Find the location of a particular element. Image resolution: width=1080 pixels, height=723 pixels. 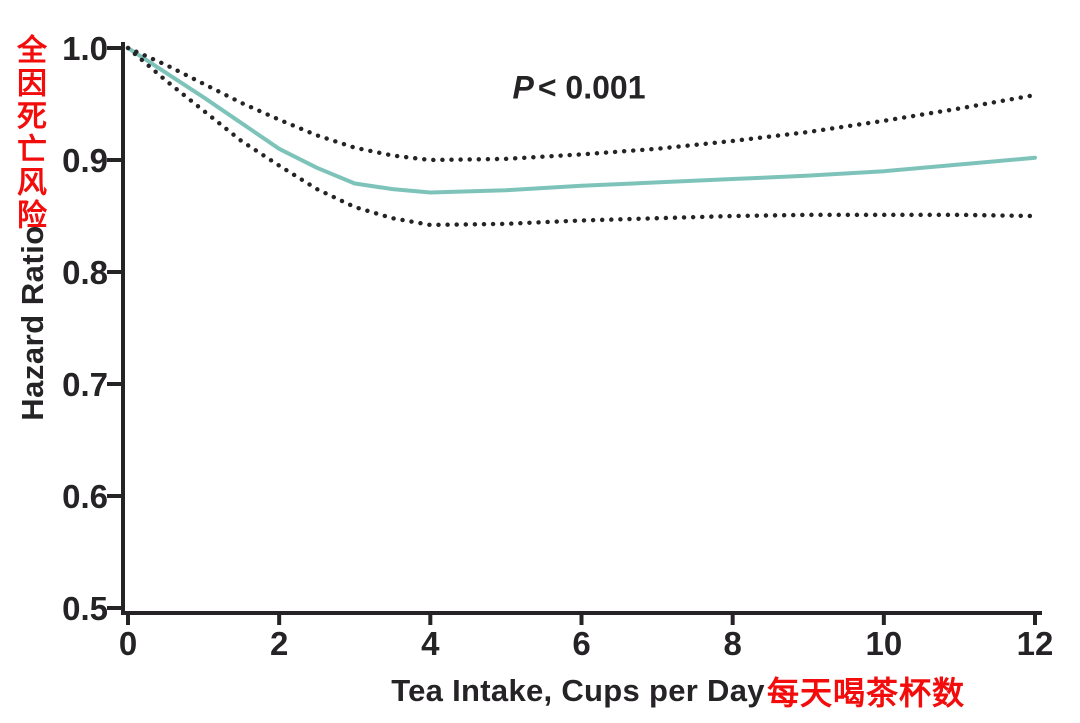

x-tick-label: 4 is located at coordinates (430, 643).